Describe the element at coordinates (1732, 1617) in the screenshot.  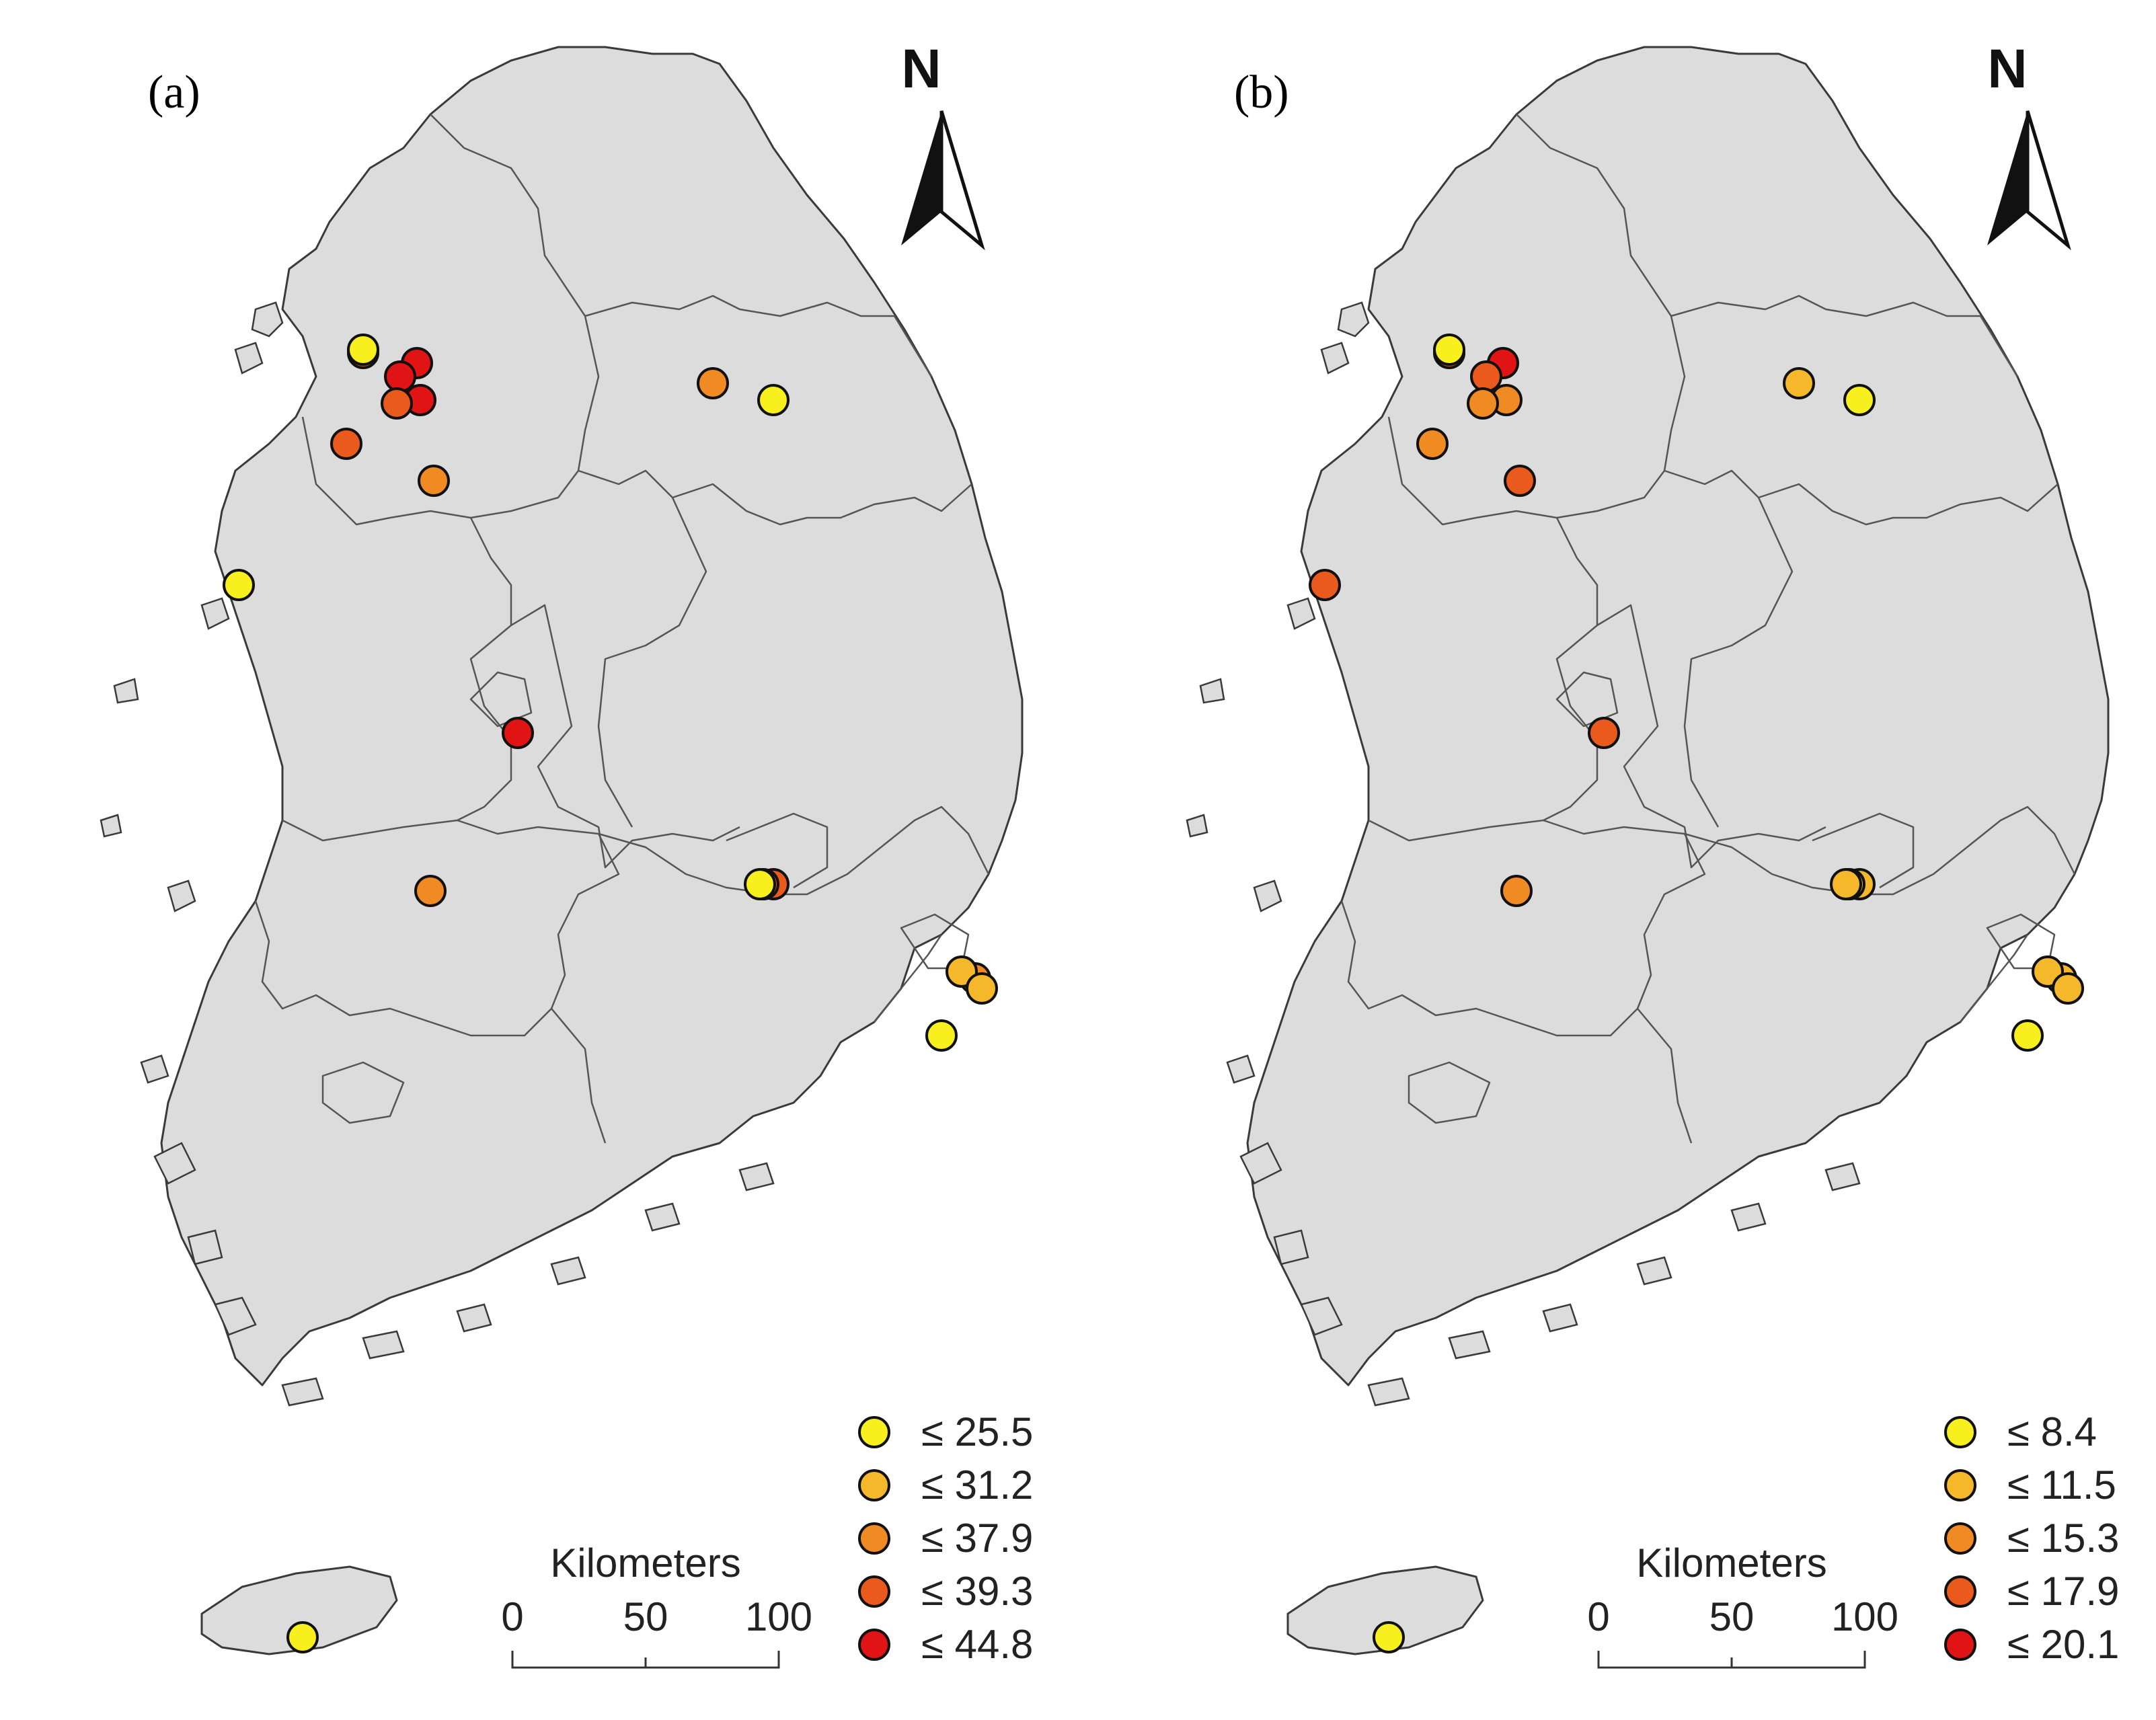
I see `scale-tick-label-b-1: 50` at that location.